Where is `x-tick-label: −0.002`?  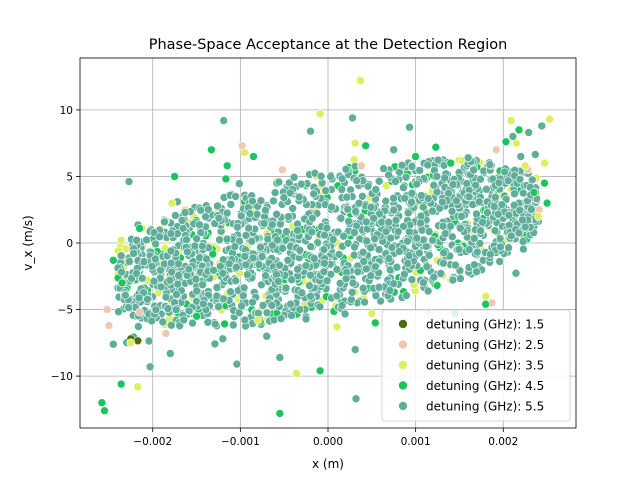
x-tick-label: −0.002 is located at coordinates (152, 442).